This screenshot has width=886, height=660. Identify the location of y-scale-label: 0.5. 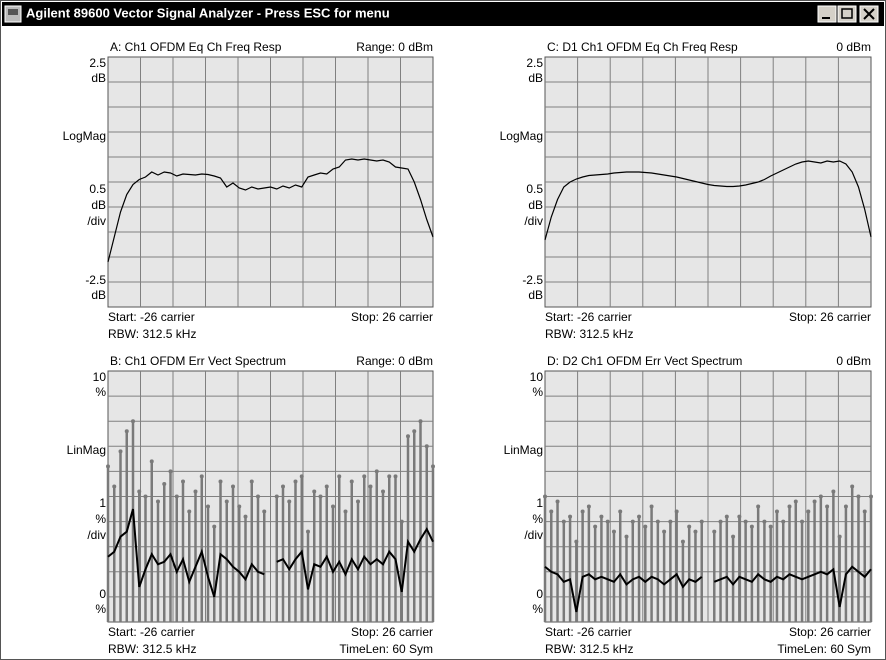
(534, 189).